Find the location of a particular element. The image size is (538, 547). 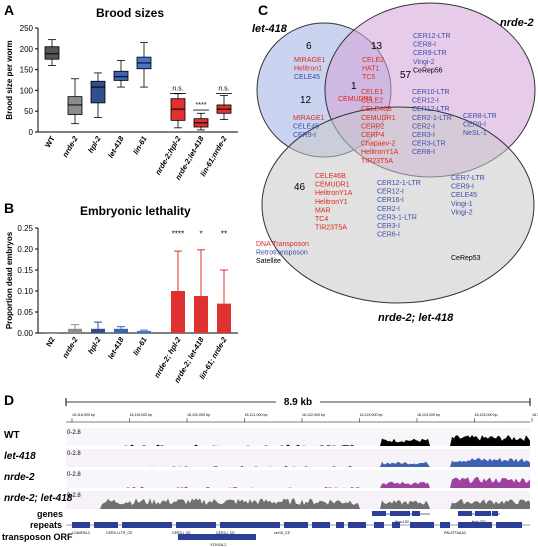

a-y-tick-label: 100 is located at coordinates (27, 90).